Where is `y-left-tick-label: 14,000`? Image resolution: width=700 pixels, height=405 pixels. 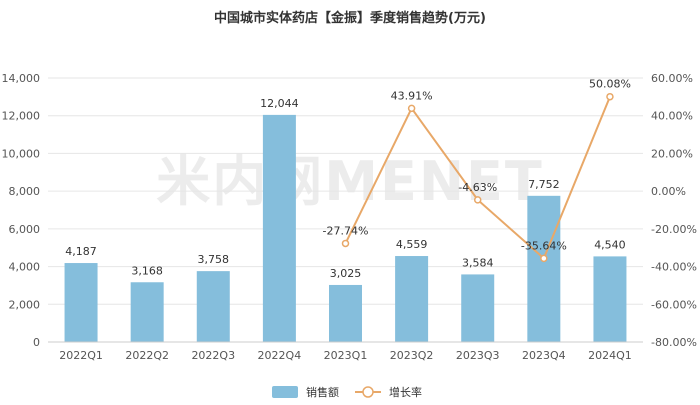 y-left-tick-label: 14,000 is located at coordinates (21, 78).